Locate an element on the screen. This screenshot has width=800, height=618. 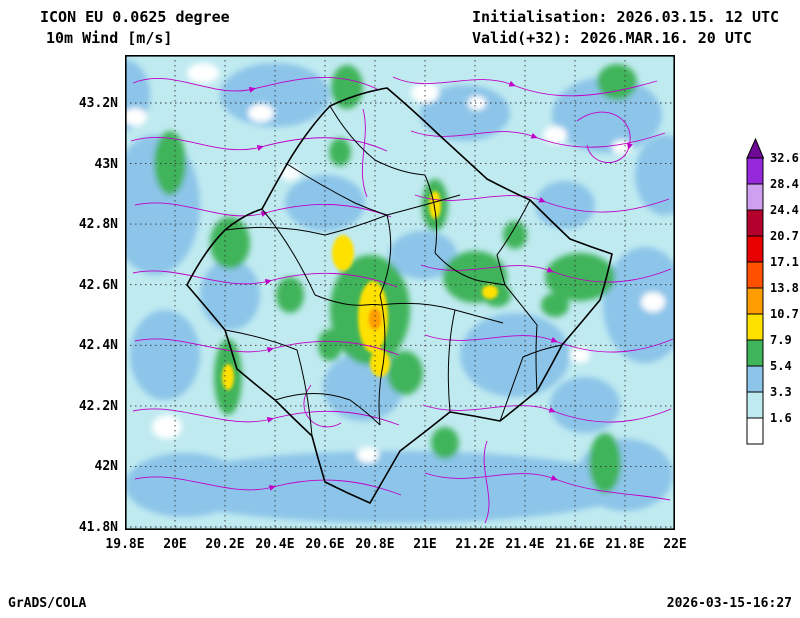
colorbar-label: 20.7 is located at coordinates (784, 236).